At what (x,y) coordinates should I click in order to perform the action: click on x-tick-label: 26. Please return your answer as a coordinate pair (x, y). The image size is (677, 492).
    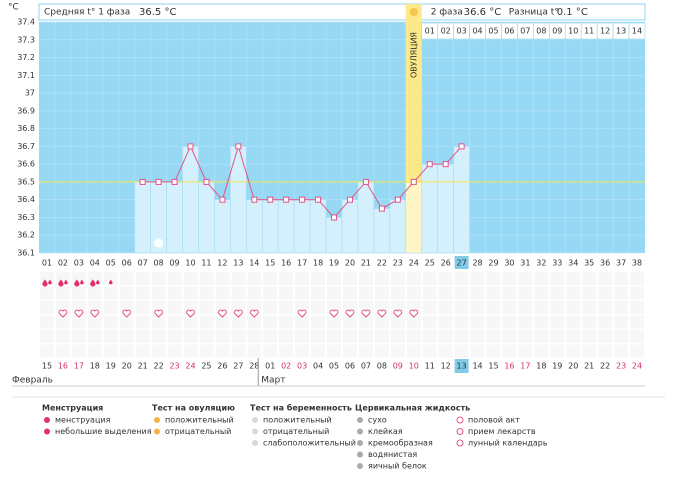
    Looking at the image, I should click on (446, 263).